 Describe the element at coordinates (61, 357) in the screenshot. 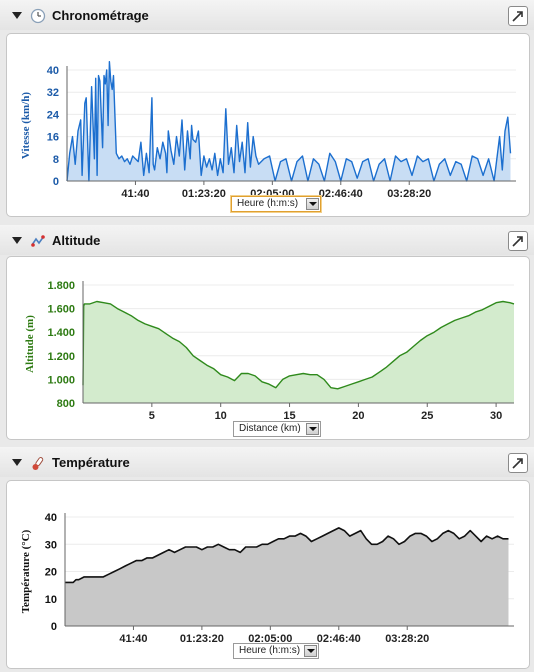

I see `y-tick-label: 1.200` at that location.